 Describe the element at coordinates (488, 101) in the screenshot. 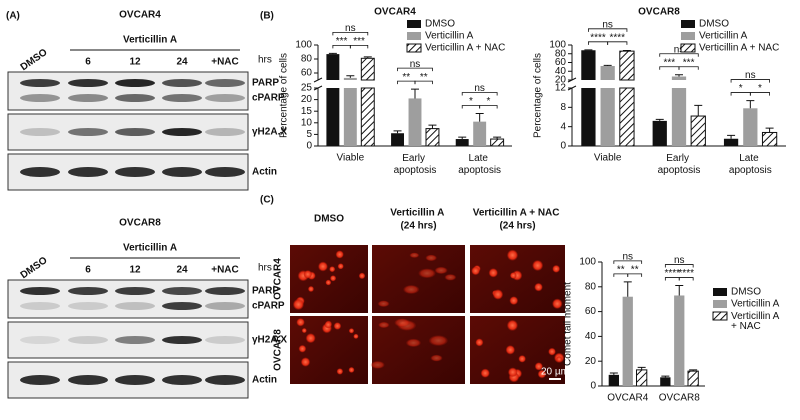

I see `significance-label: *` at that location.